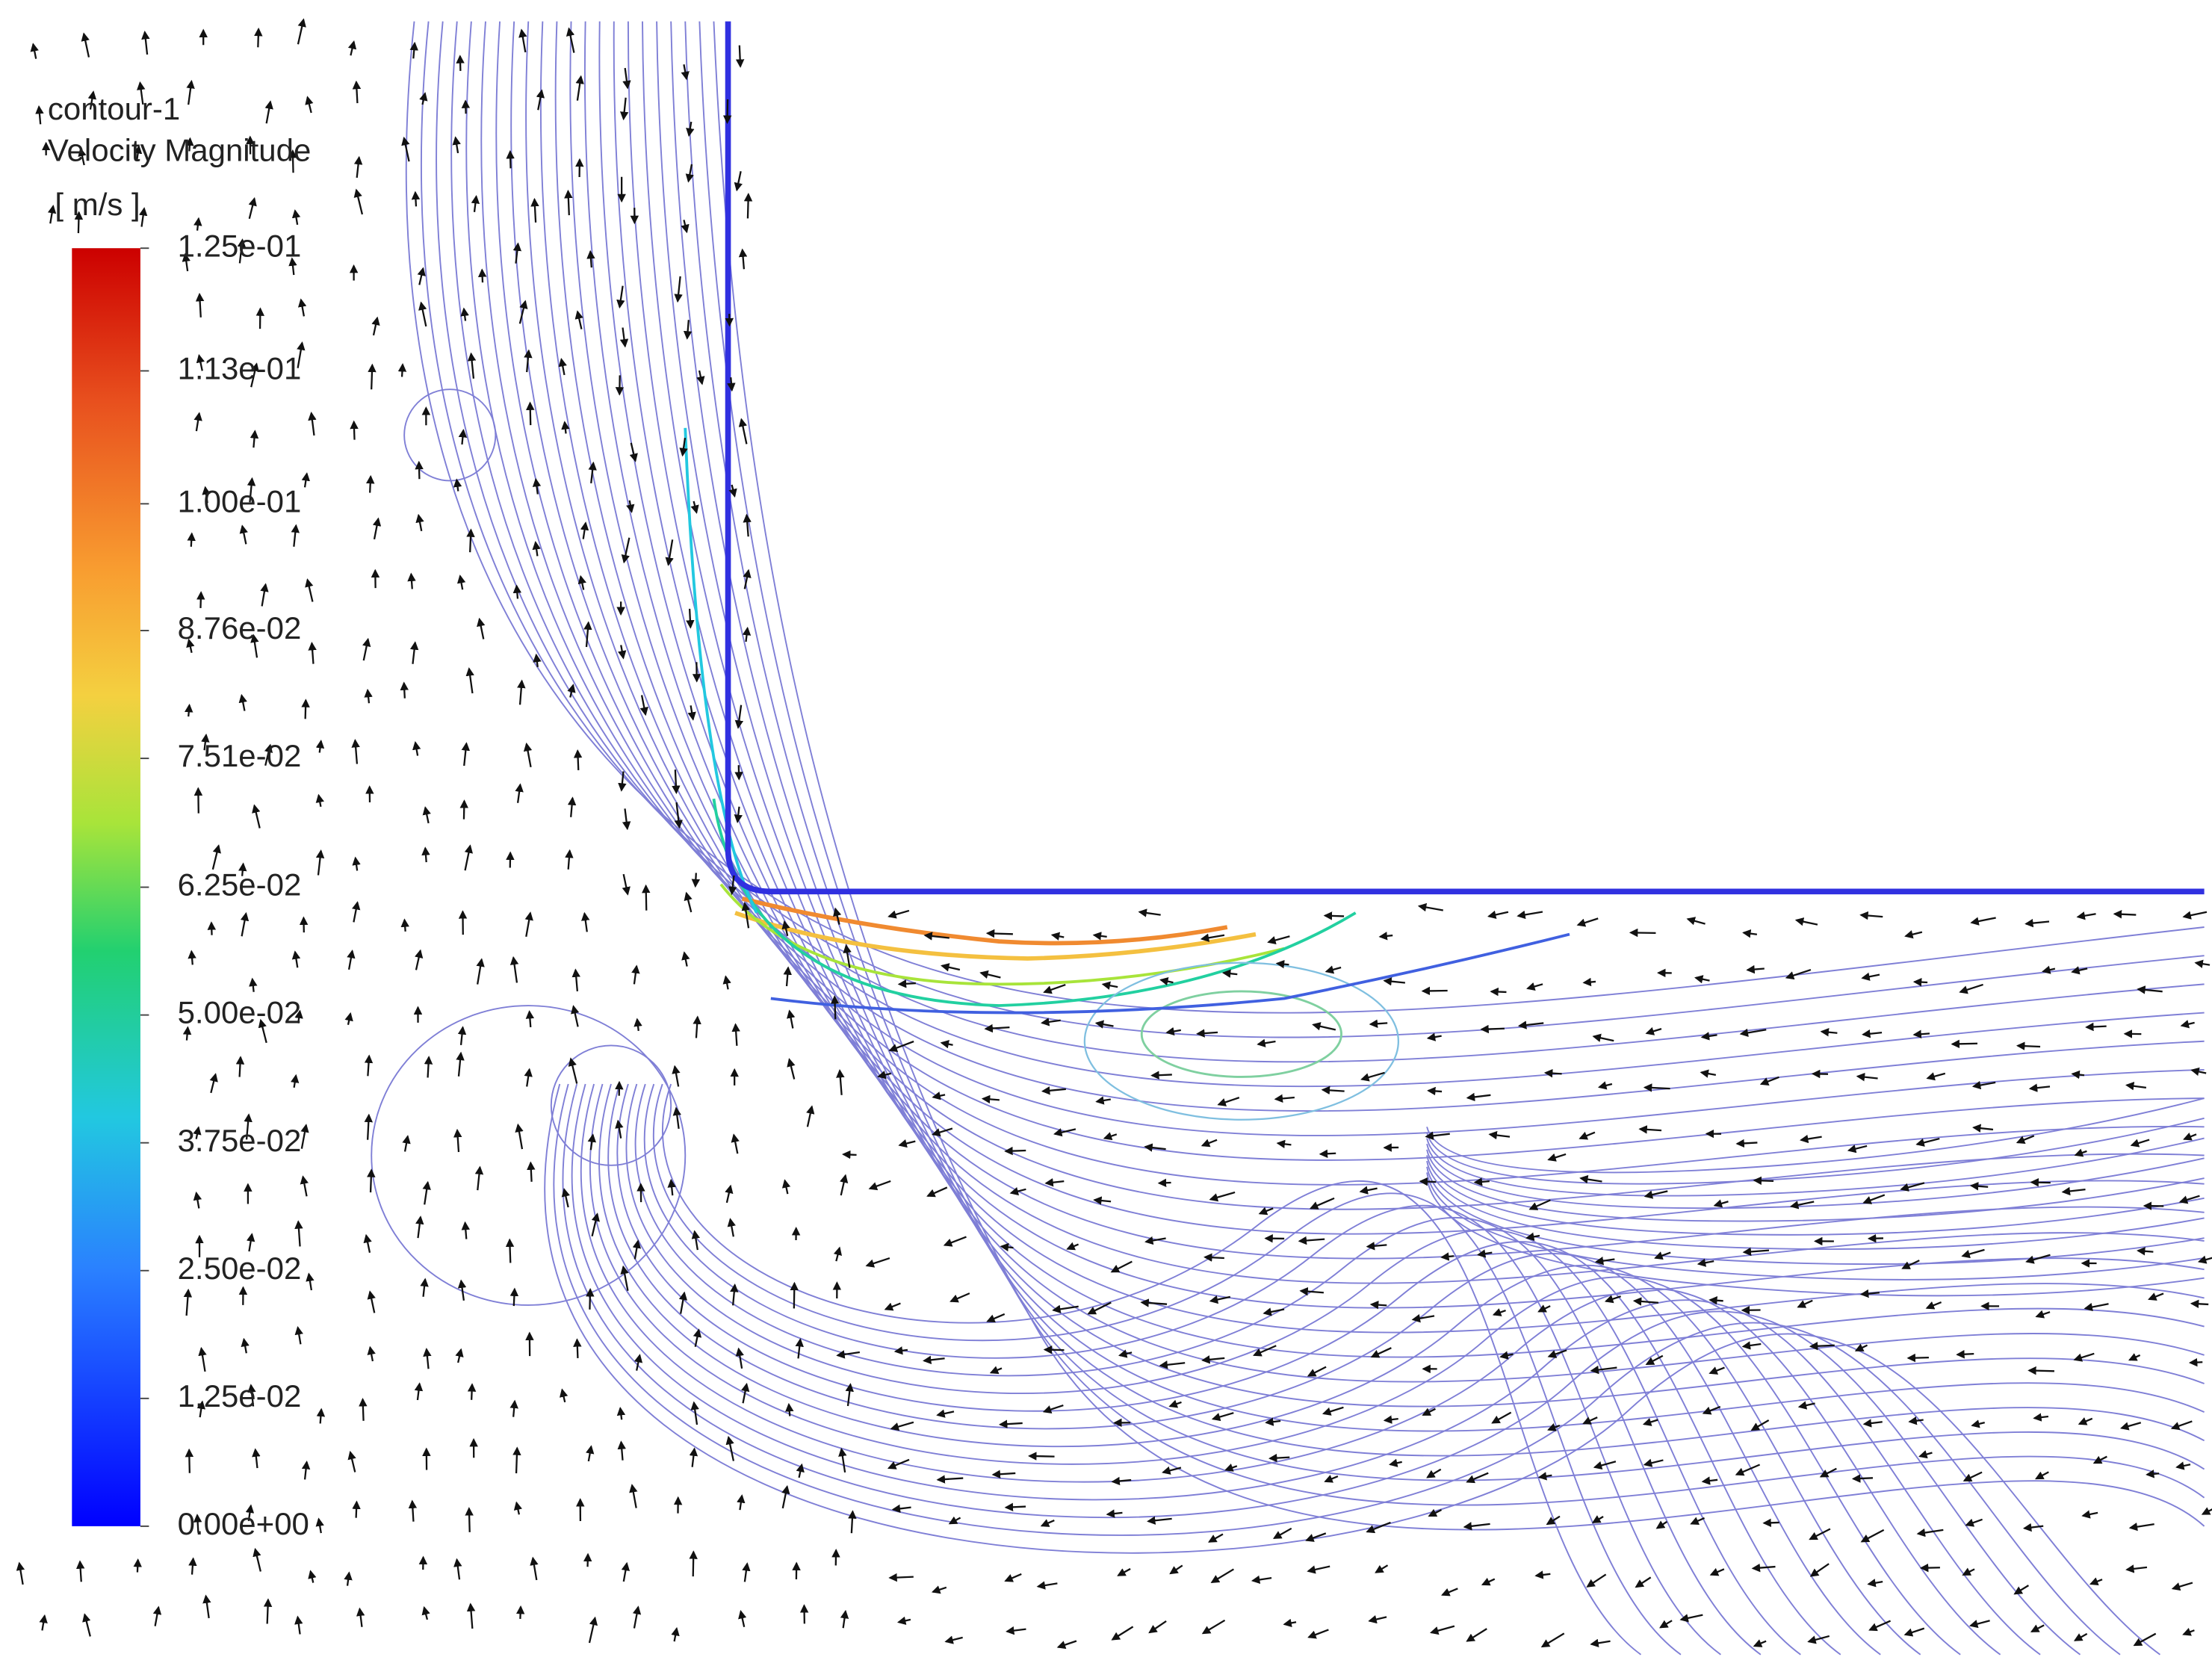  What do you see at coordinates (450, 435) in the screenshot?
I see `vortex` at bounding box center [450, 435].